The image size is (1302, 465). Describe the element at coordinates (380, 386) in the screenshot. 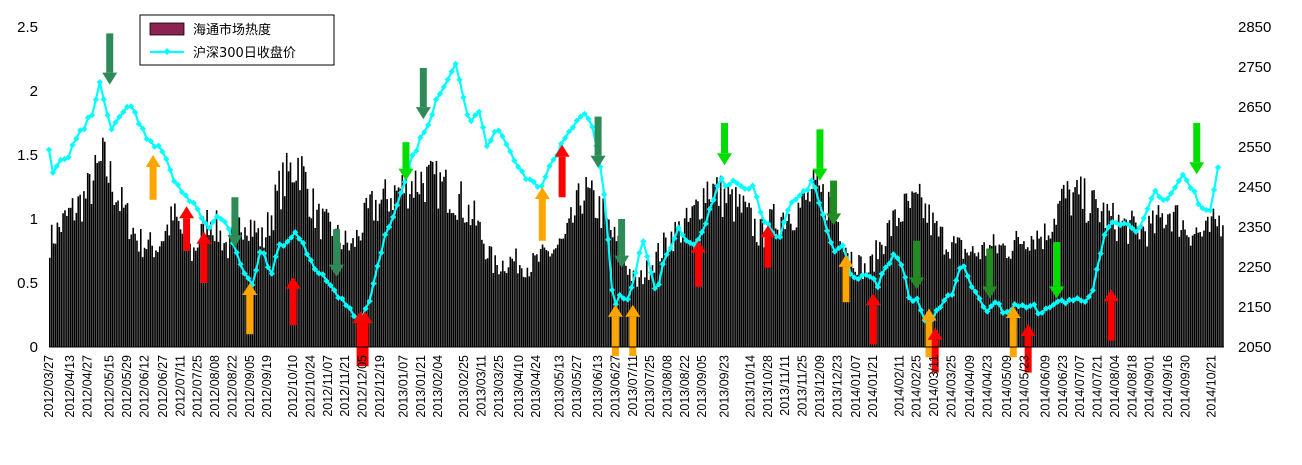

I see `x-tick-label: 2012/12/19` at that location.